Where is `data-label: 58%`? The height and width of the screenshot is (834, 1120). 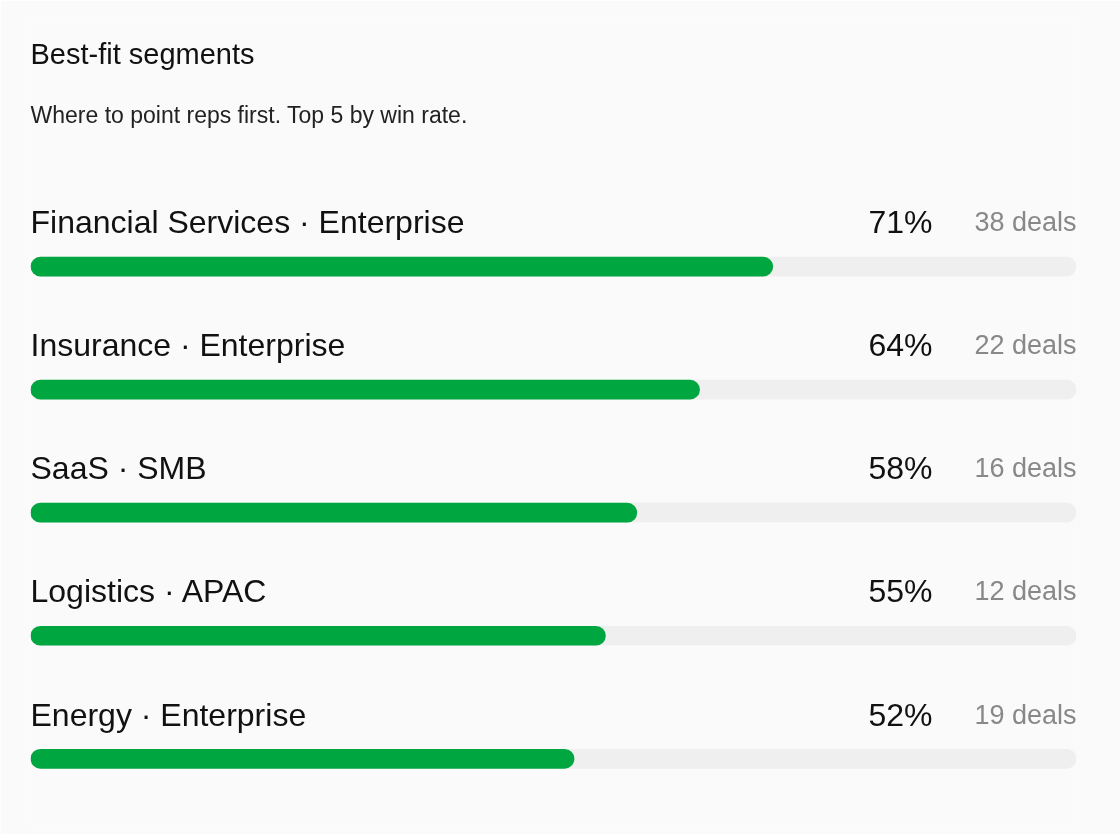 data-label: 58% is located at coordinates (900, 468).